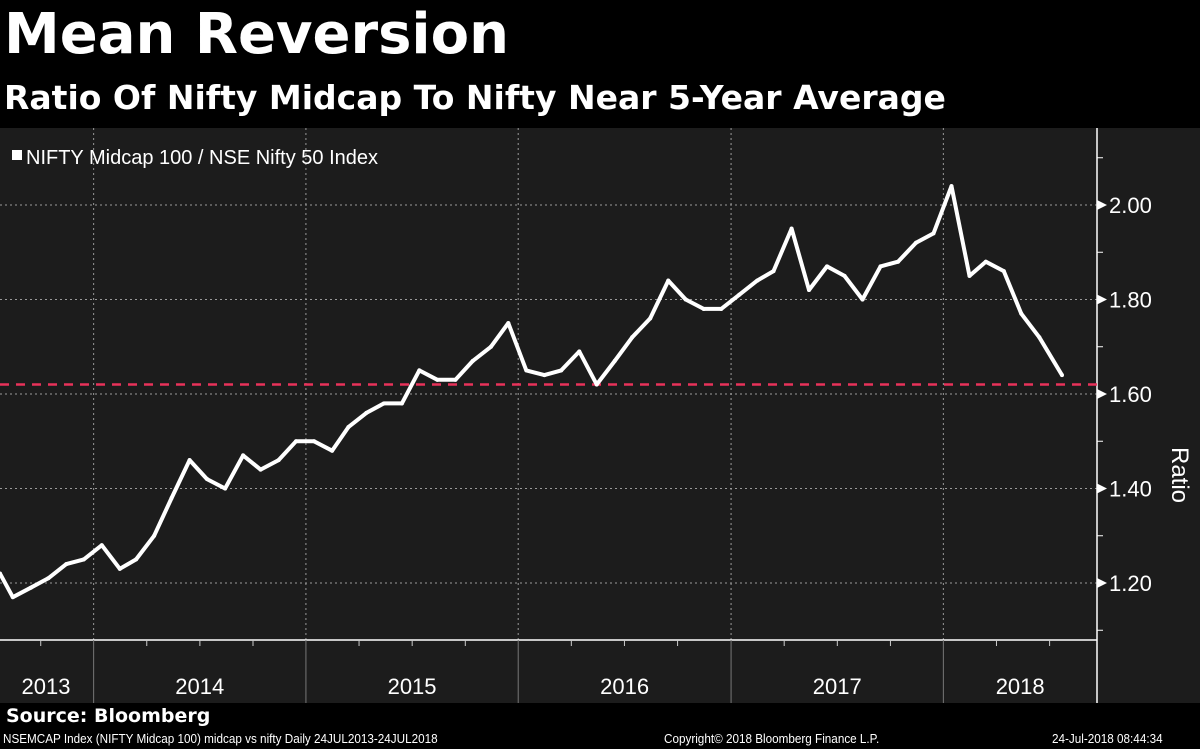  Describe the element at coordinates (837, 686) in the screenshot. I see `x-tick-label: 2017` at that location.